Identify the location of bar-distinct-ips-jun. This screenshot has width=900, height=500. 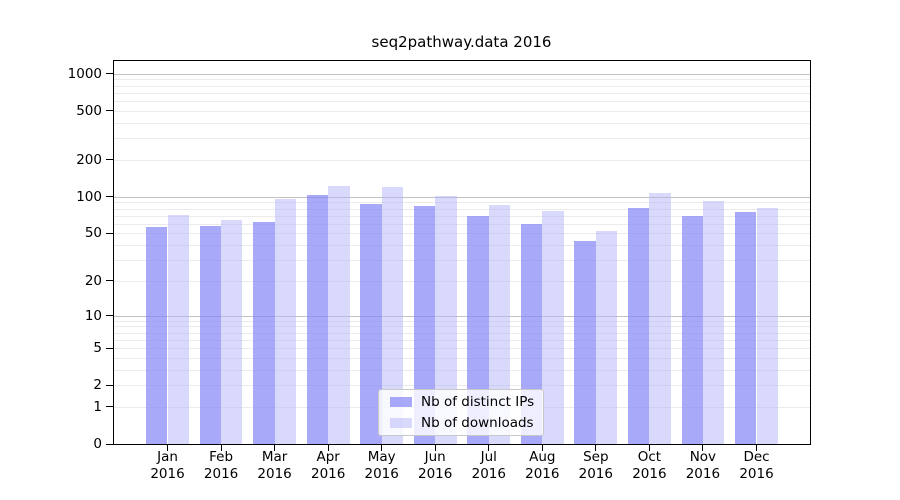
(424, 324).